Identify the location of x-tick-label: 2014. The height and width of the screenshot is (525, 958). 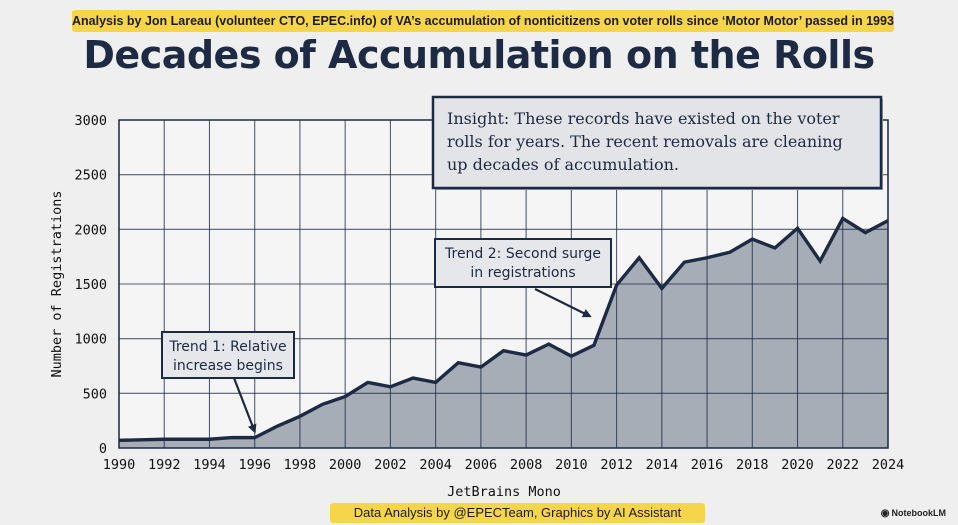
(662, 465).